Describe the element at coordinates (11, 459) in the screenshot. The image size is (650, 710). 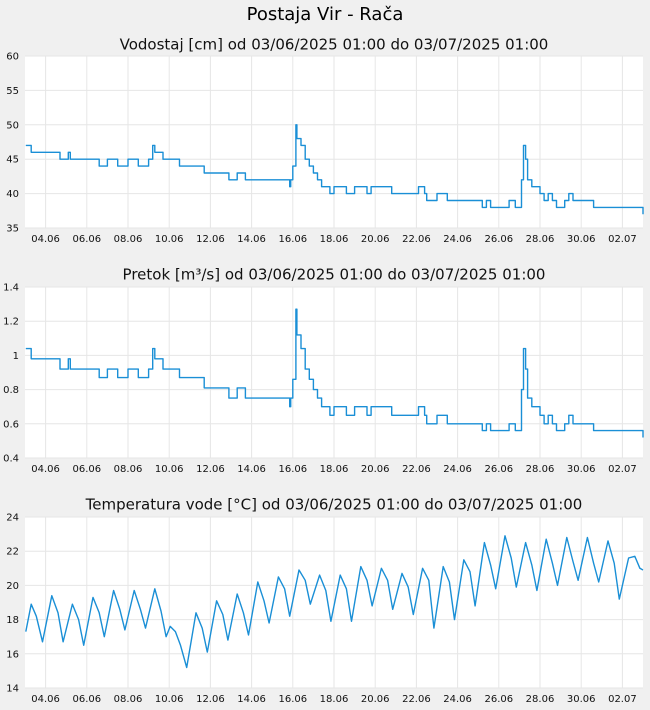
I see `y-tick-label: 0.4` at that location.